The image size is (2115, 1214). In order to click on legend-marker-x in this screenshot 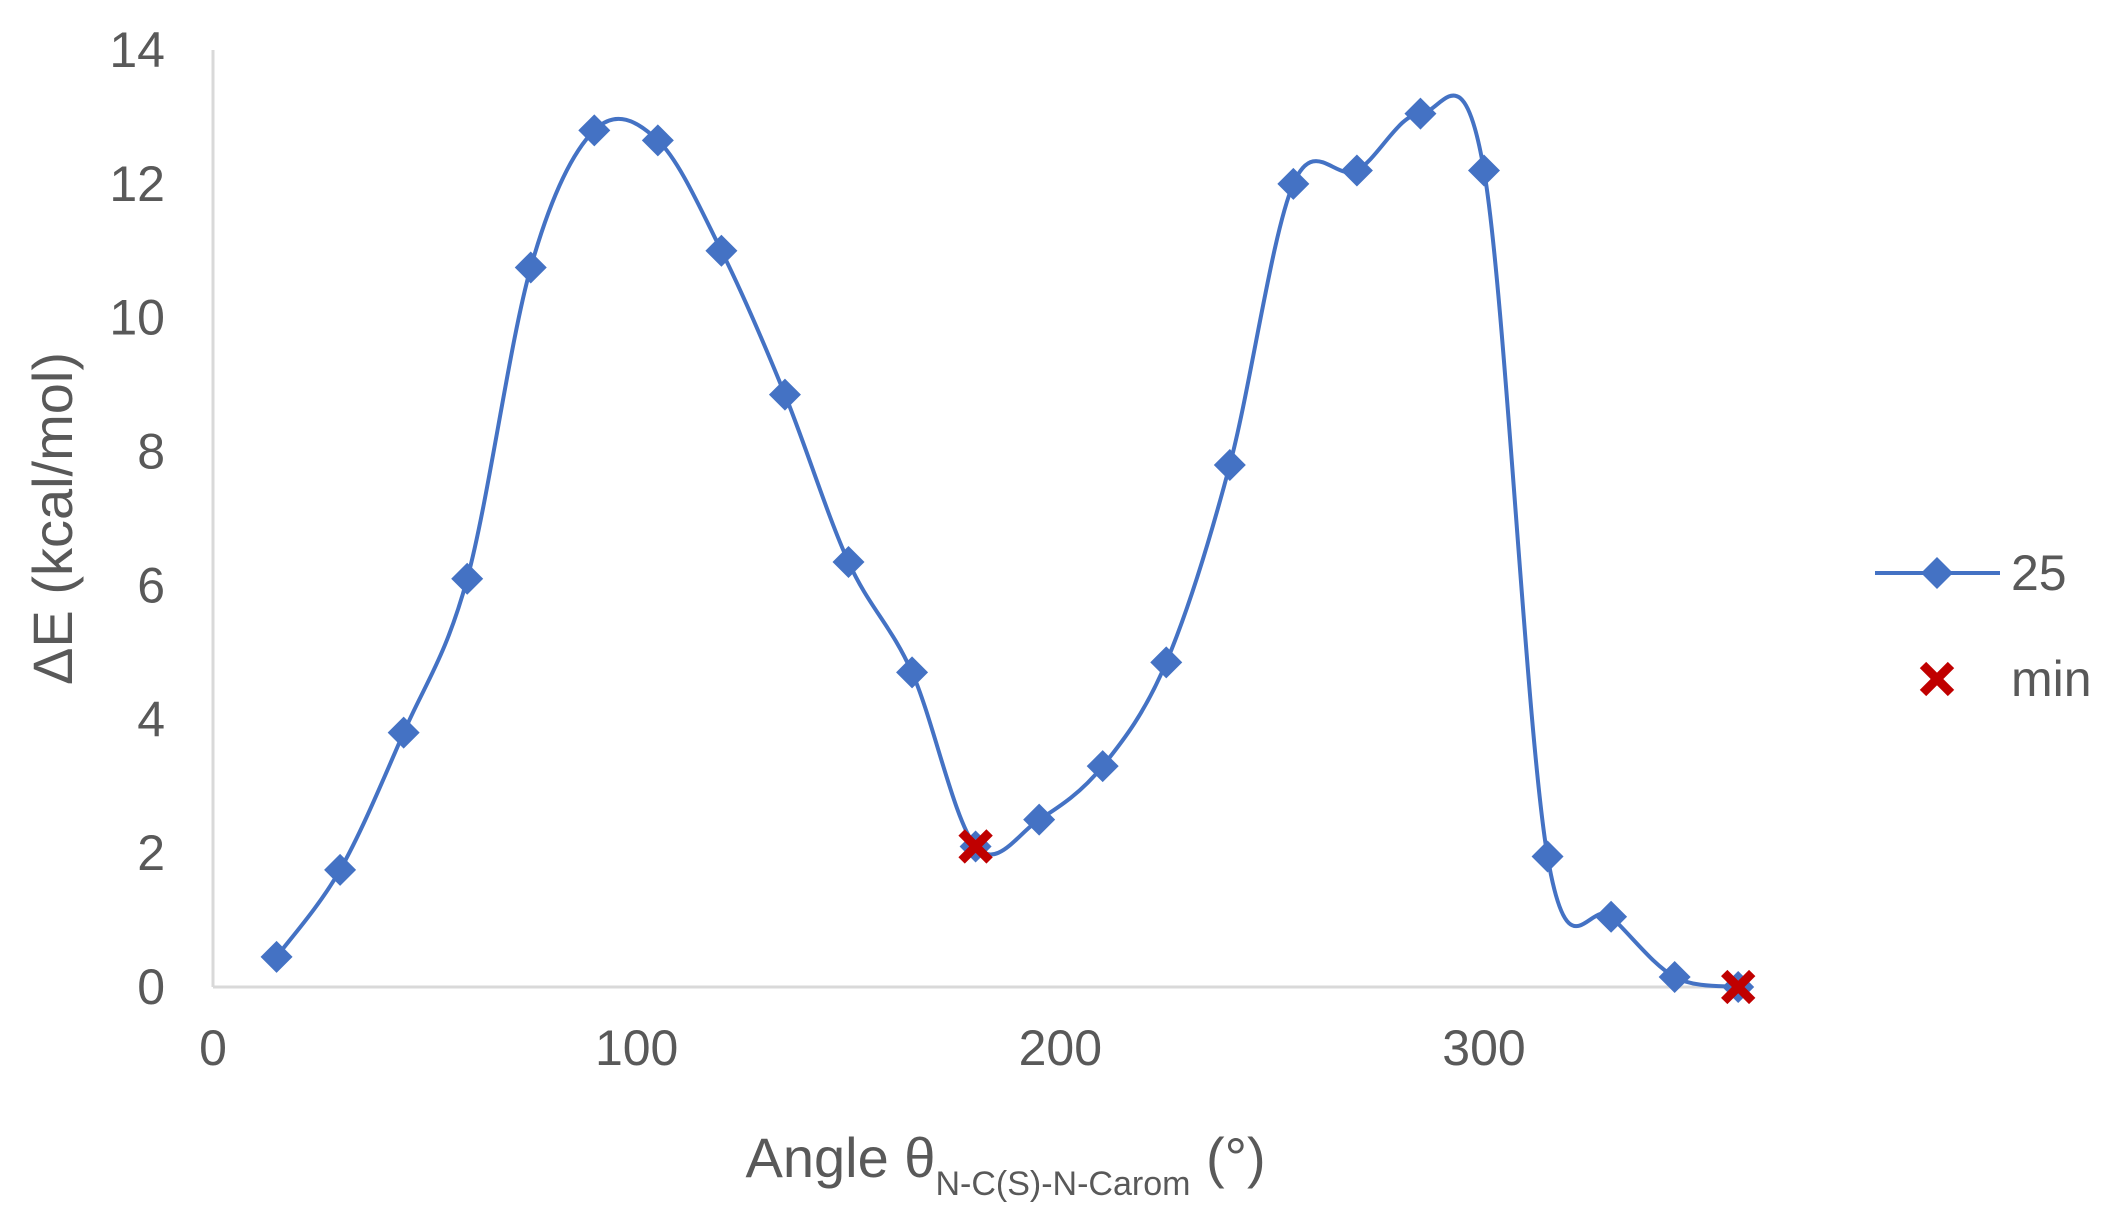, I will do `click(1937, 679)`.